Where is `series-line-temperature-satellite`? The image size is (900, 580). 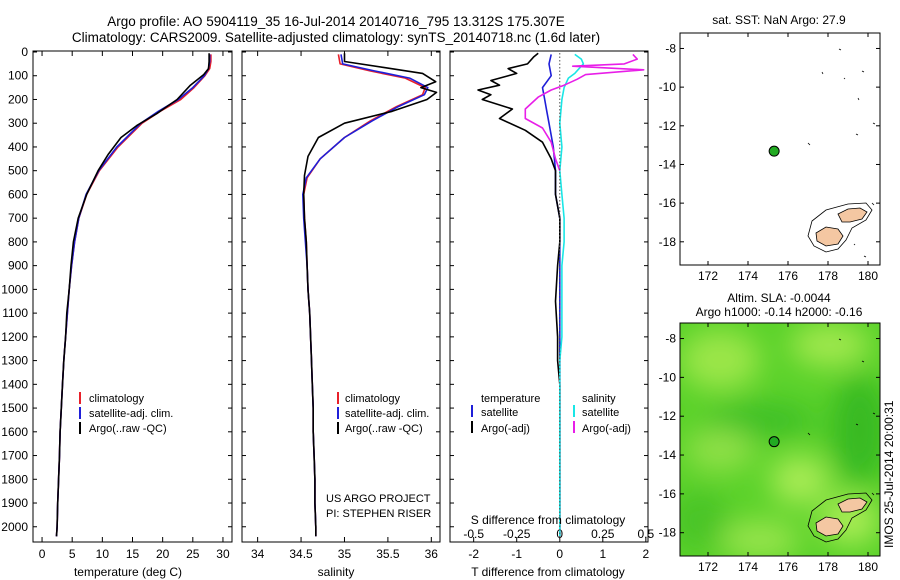
series-line-temperature-satellite is located at coordinates (551, 295).